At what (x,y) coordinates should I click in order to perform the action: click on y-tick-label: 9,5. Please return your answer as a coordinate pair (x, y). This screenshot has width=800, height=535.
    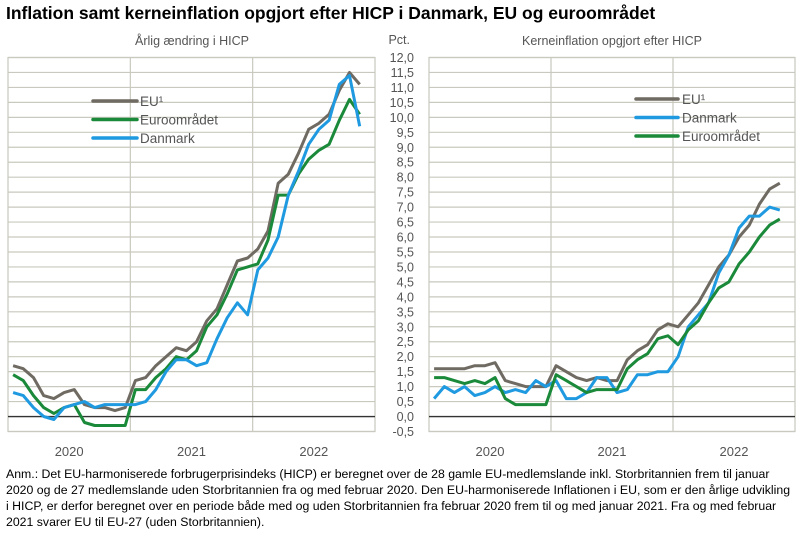
    Looking at the image, I should click on (405, 133).